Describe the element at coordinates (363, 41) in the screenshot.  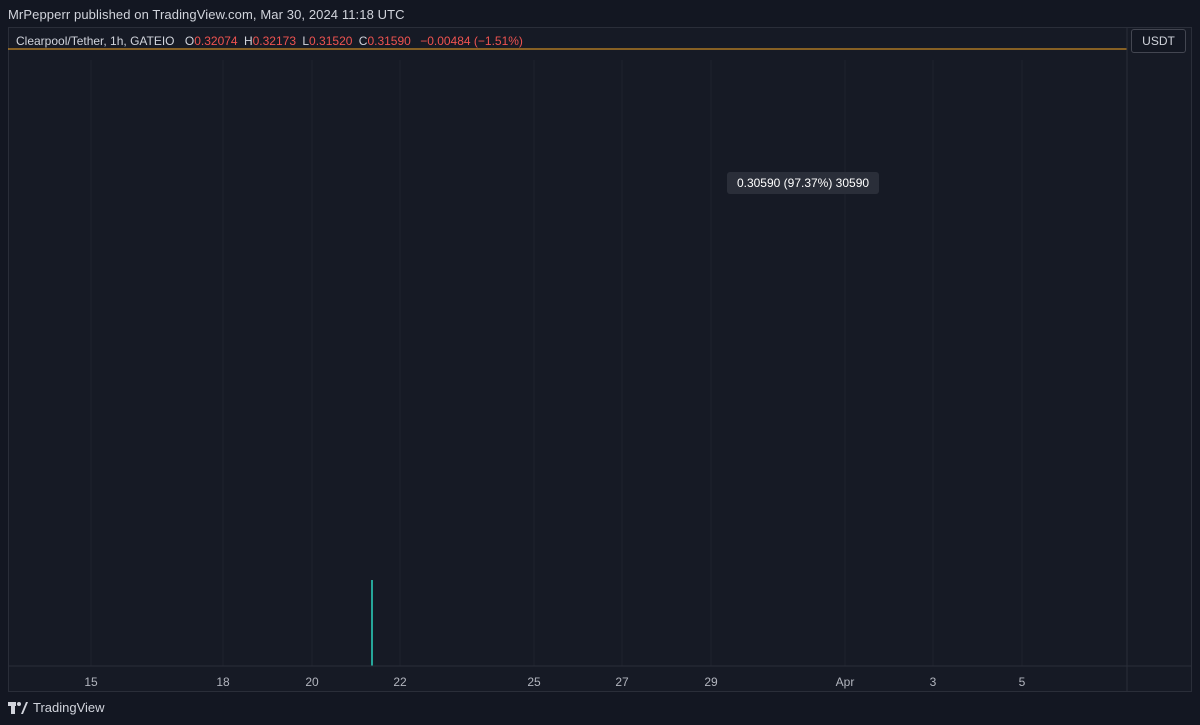
I see `legend-close-label: C` at that location.